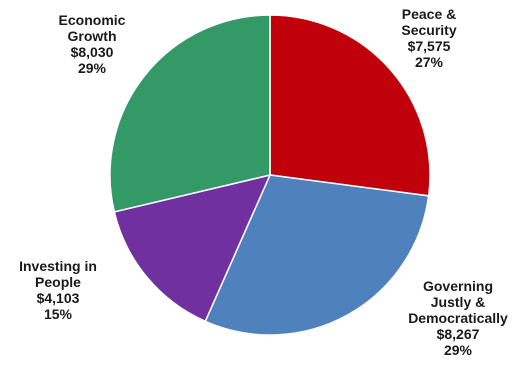 This screenshot has width=525, height=367. What do you see at coordinates (458, 334) in the screenshot?
I see `label-governing-amount: $8,267` at bounding box center [458, 334].